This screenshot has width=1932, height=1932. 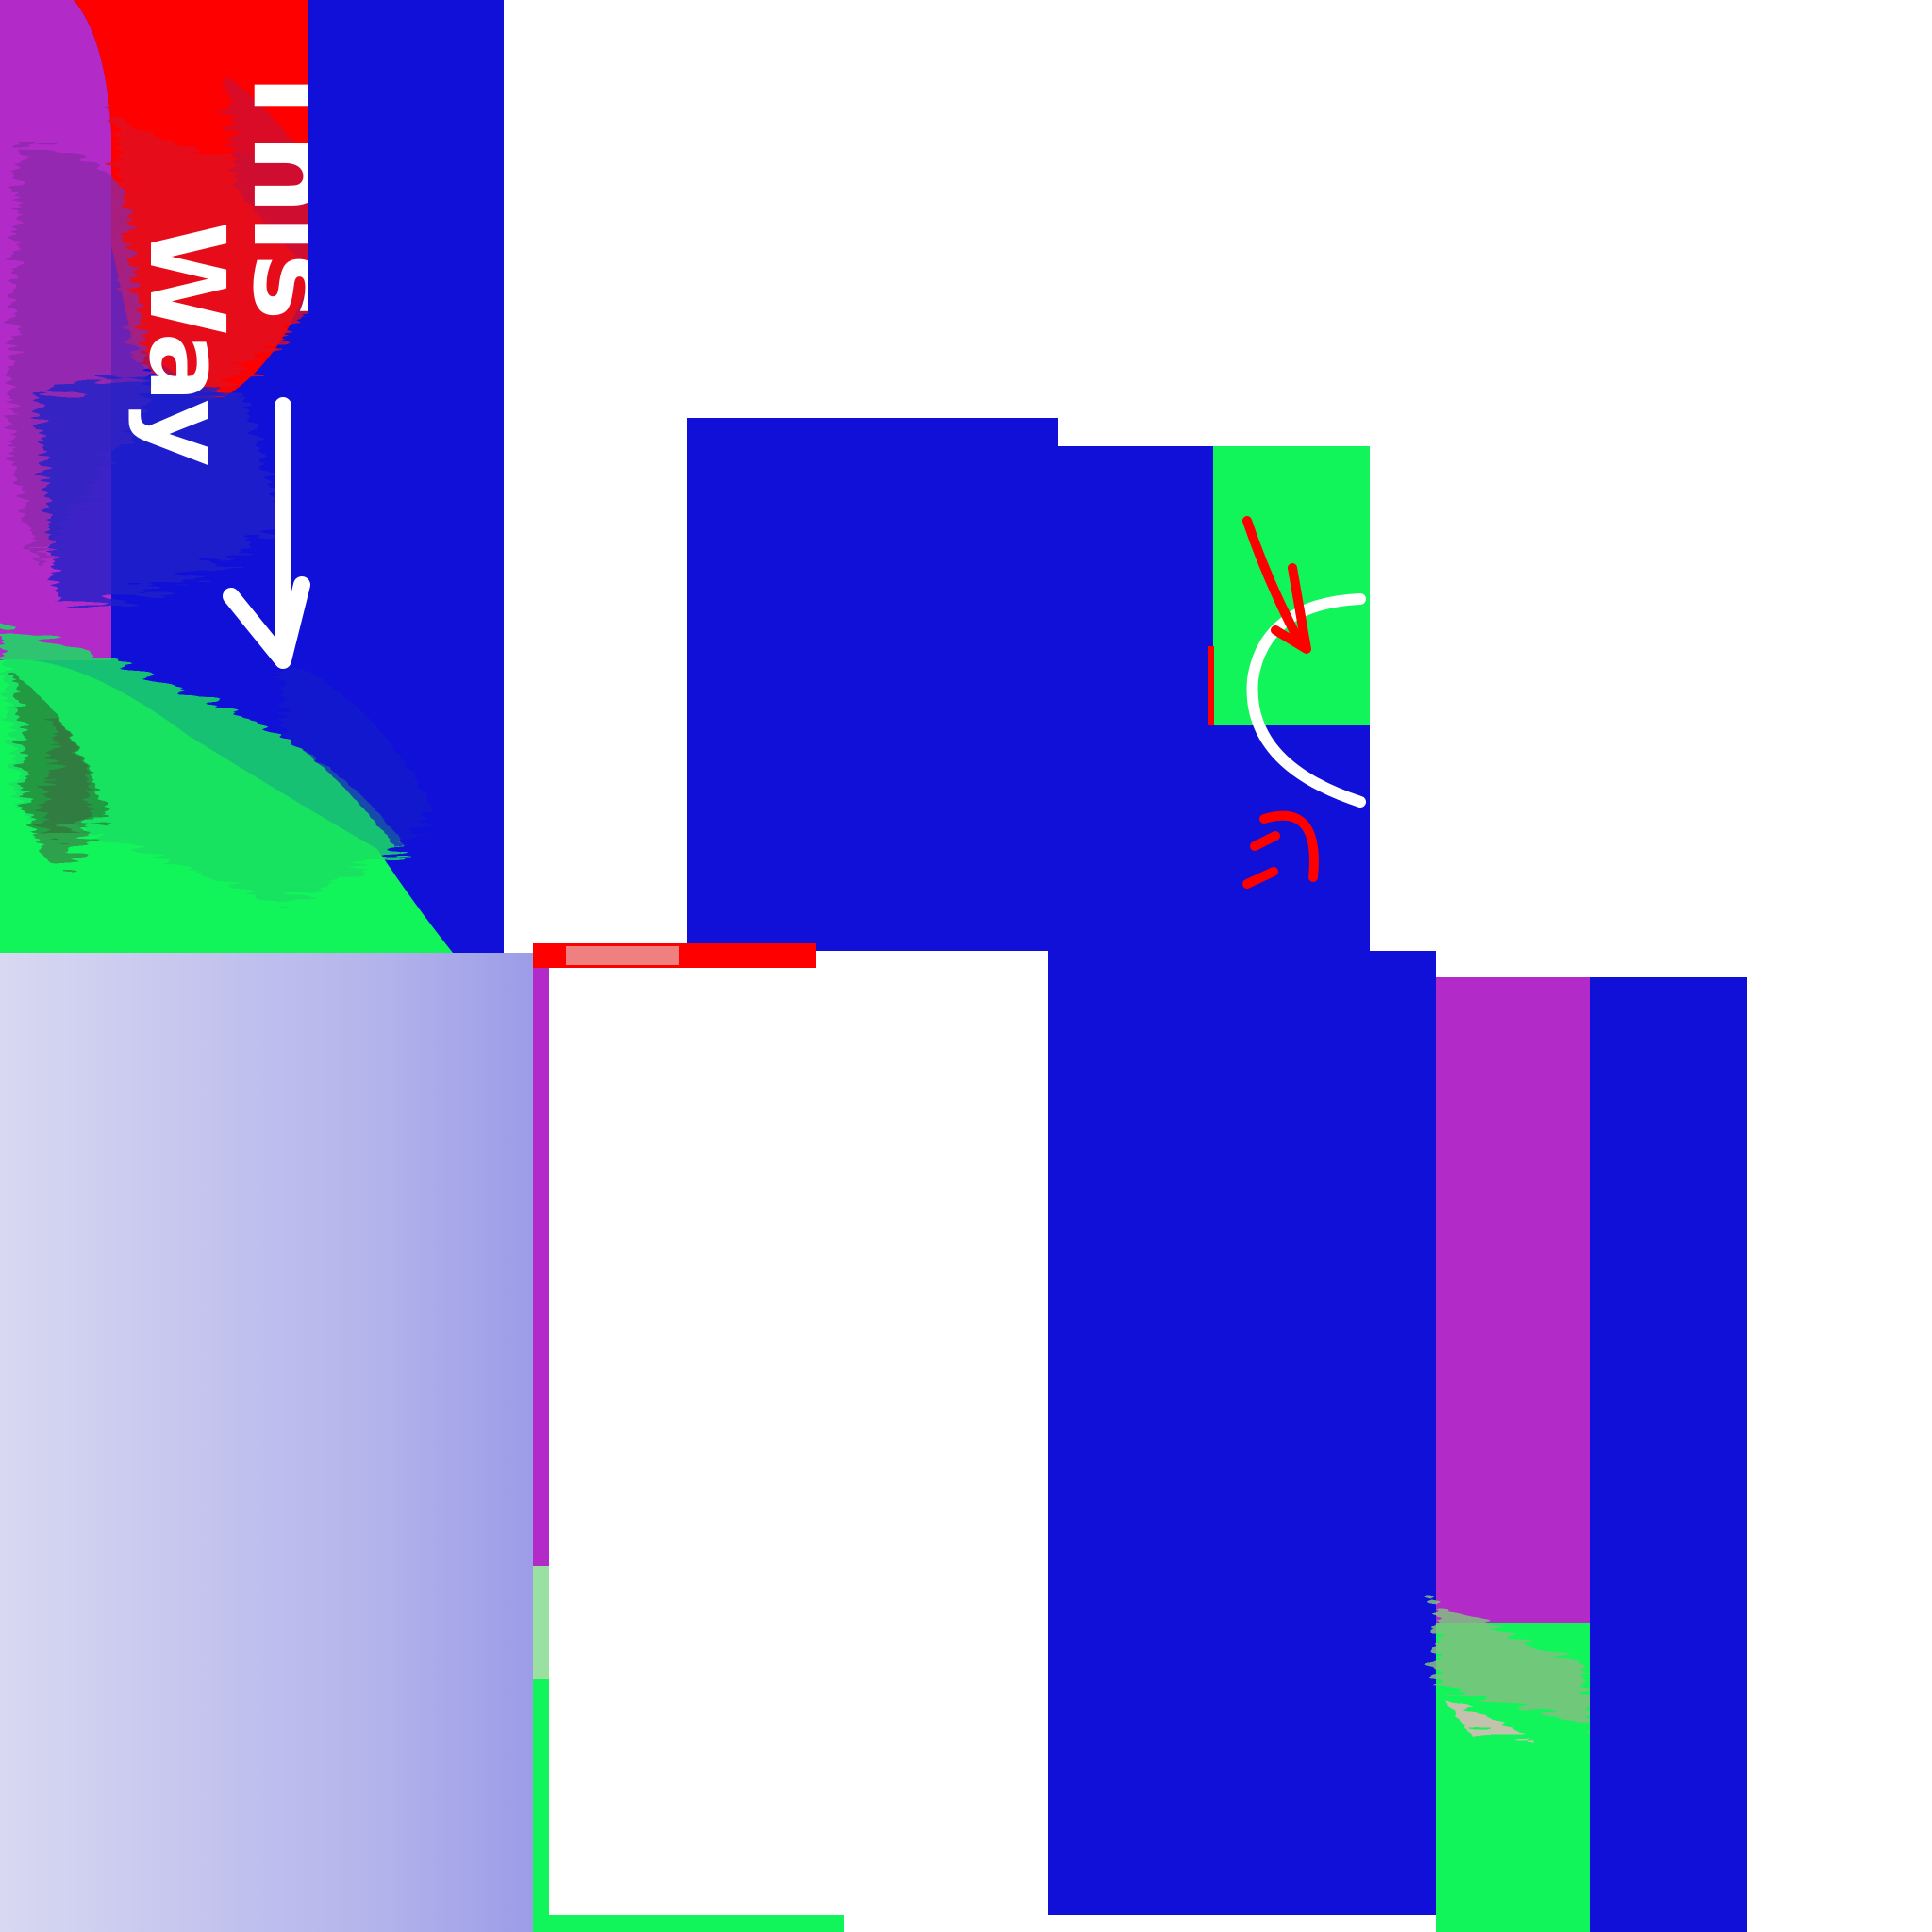 I want to click on center-blue-left, so click(x=872, y=685).